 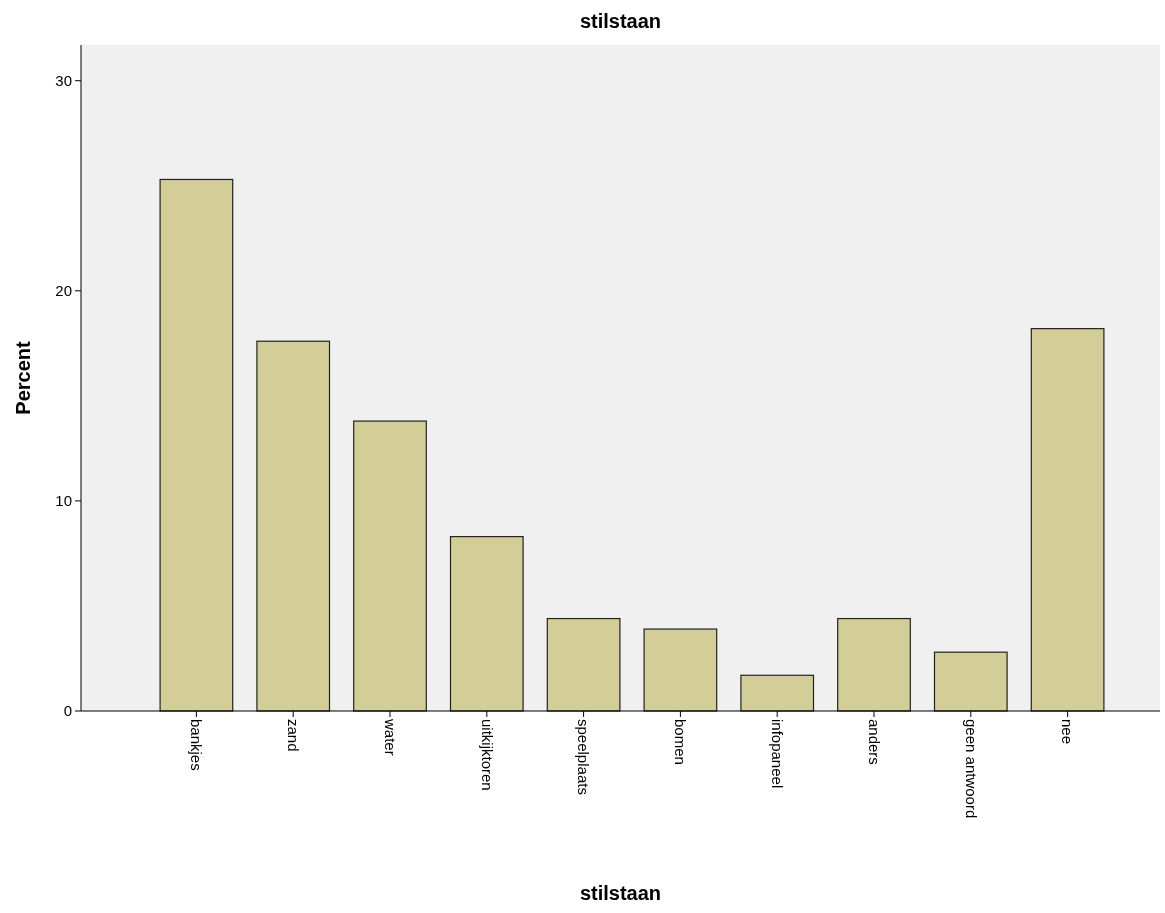 What do you see at coordinates (584, 757) in the screenshot?
I see `x-tick-label: speelplaats` at bounding box center [584, 757].